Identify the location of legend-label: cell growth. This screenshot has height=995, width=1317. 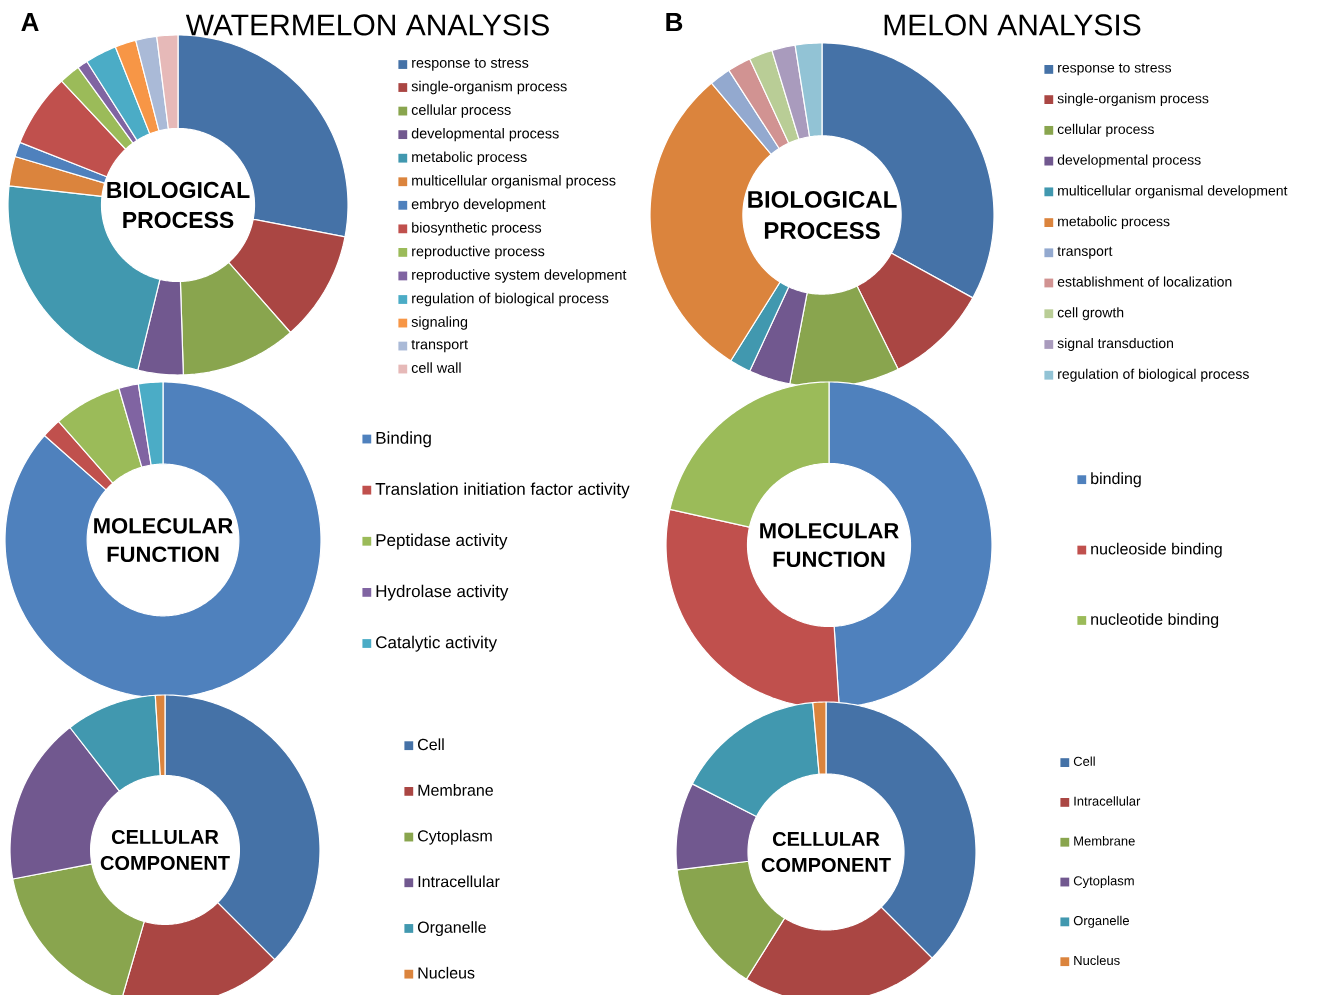
(1090, 314).